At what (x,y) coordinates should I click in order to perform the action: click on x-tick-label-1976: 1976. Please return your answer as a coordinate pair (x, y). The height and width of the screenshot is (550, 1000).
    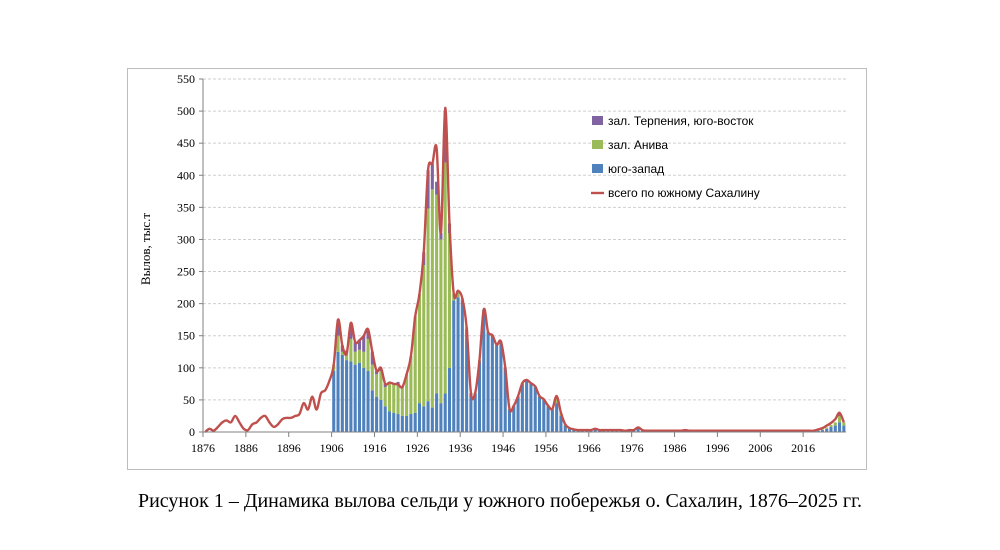
    Looking at the image, I should click on (632, 448).